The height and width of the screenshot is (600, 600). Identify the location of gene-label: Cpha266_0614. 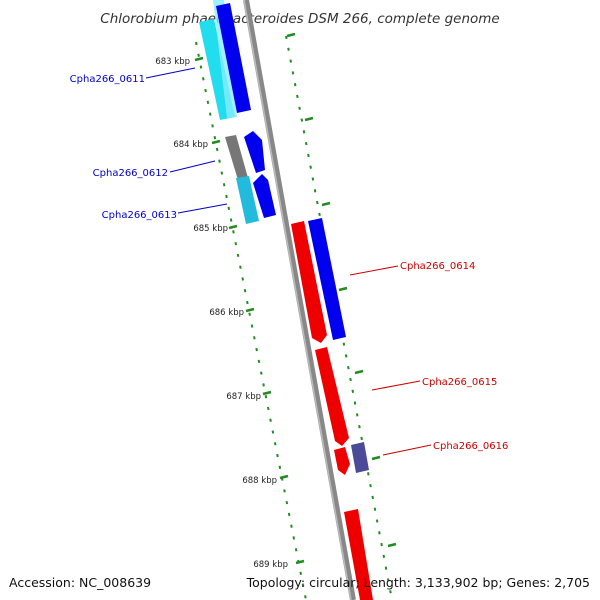
(437, 266).